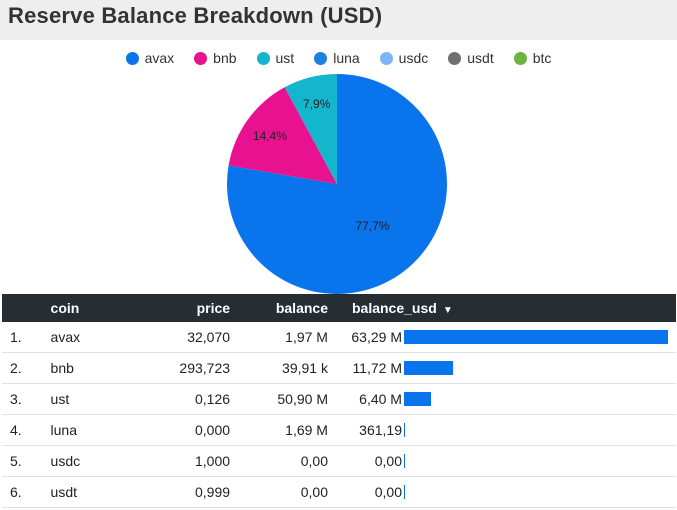  Describe the element at coordinates (394, 308) in the screenshot. I see `header-balance-usd-label: balance_usd` at that location.